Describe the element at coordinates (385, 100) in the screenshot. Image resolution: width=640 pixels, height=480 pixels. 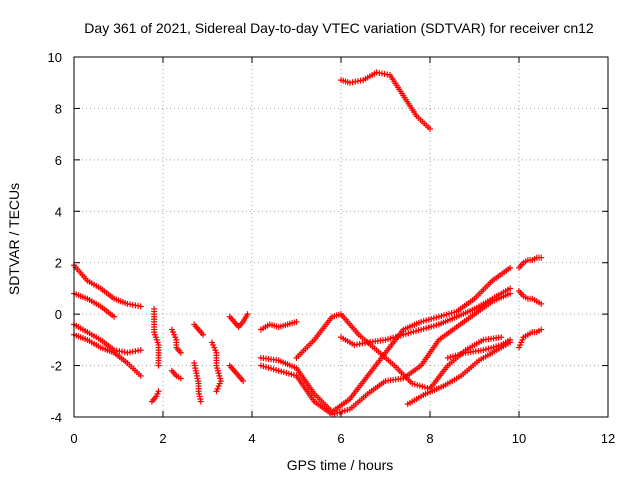
I see `series-track-high-peak` at that location.